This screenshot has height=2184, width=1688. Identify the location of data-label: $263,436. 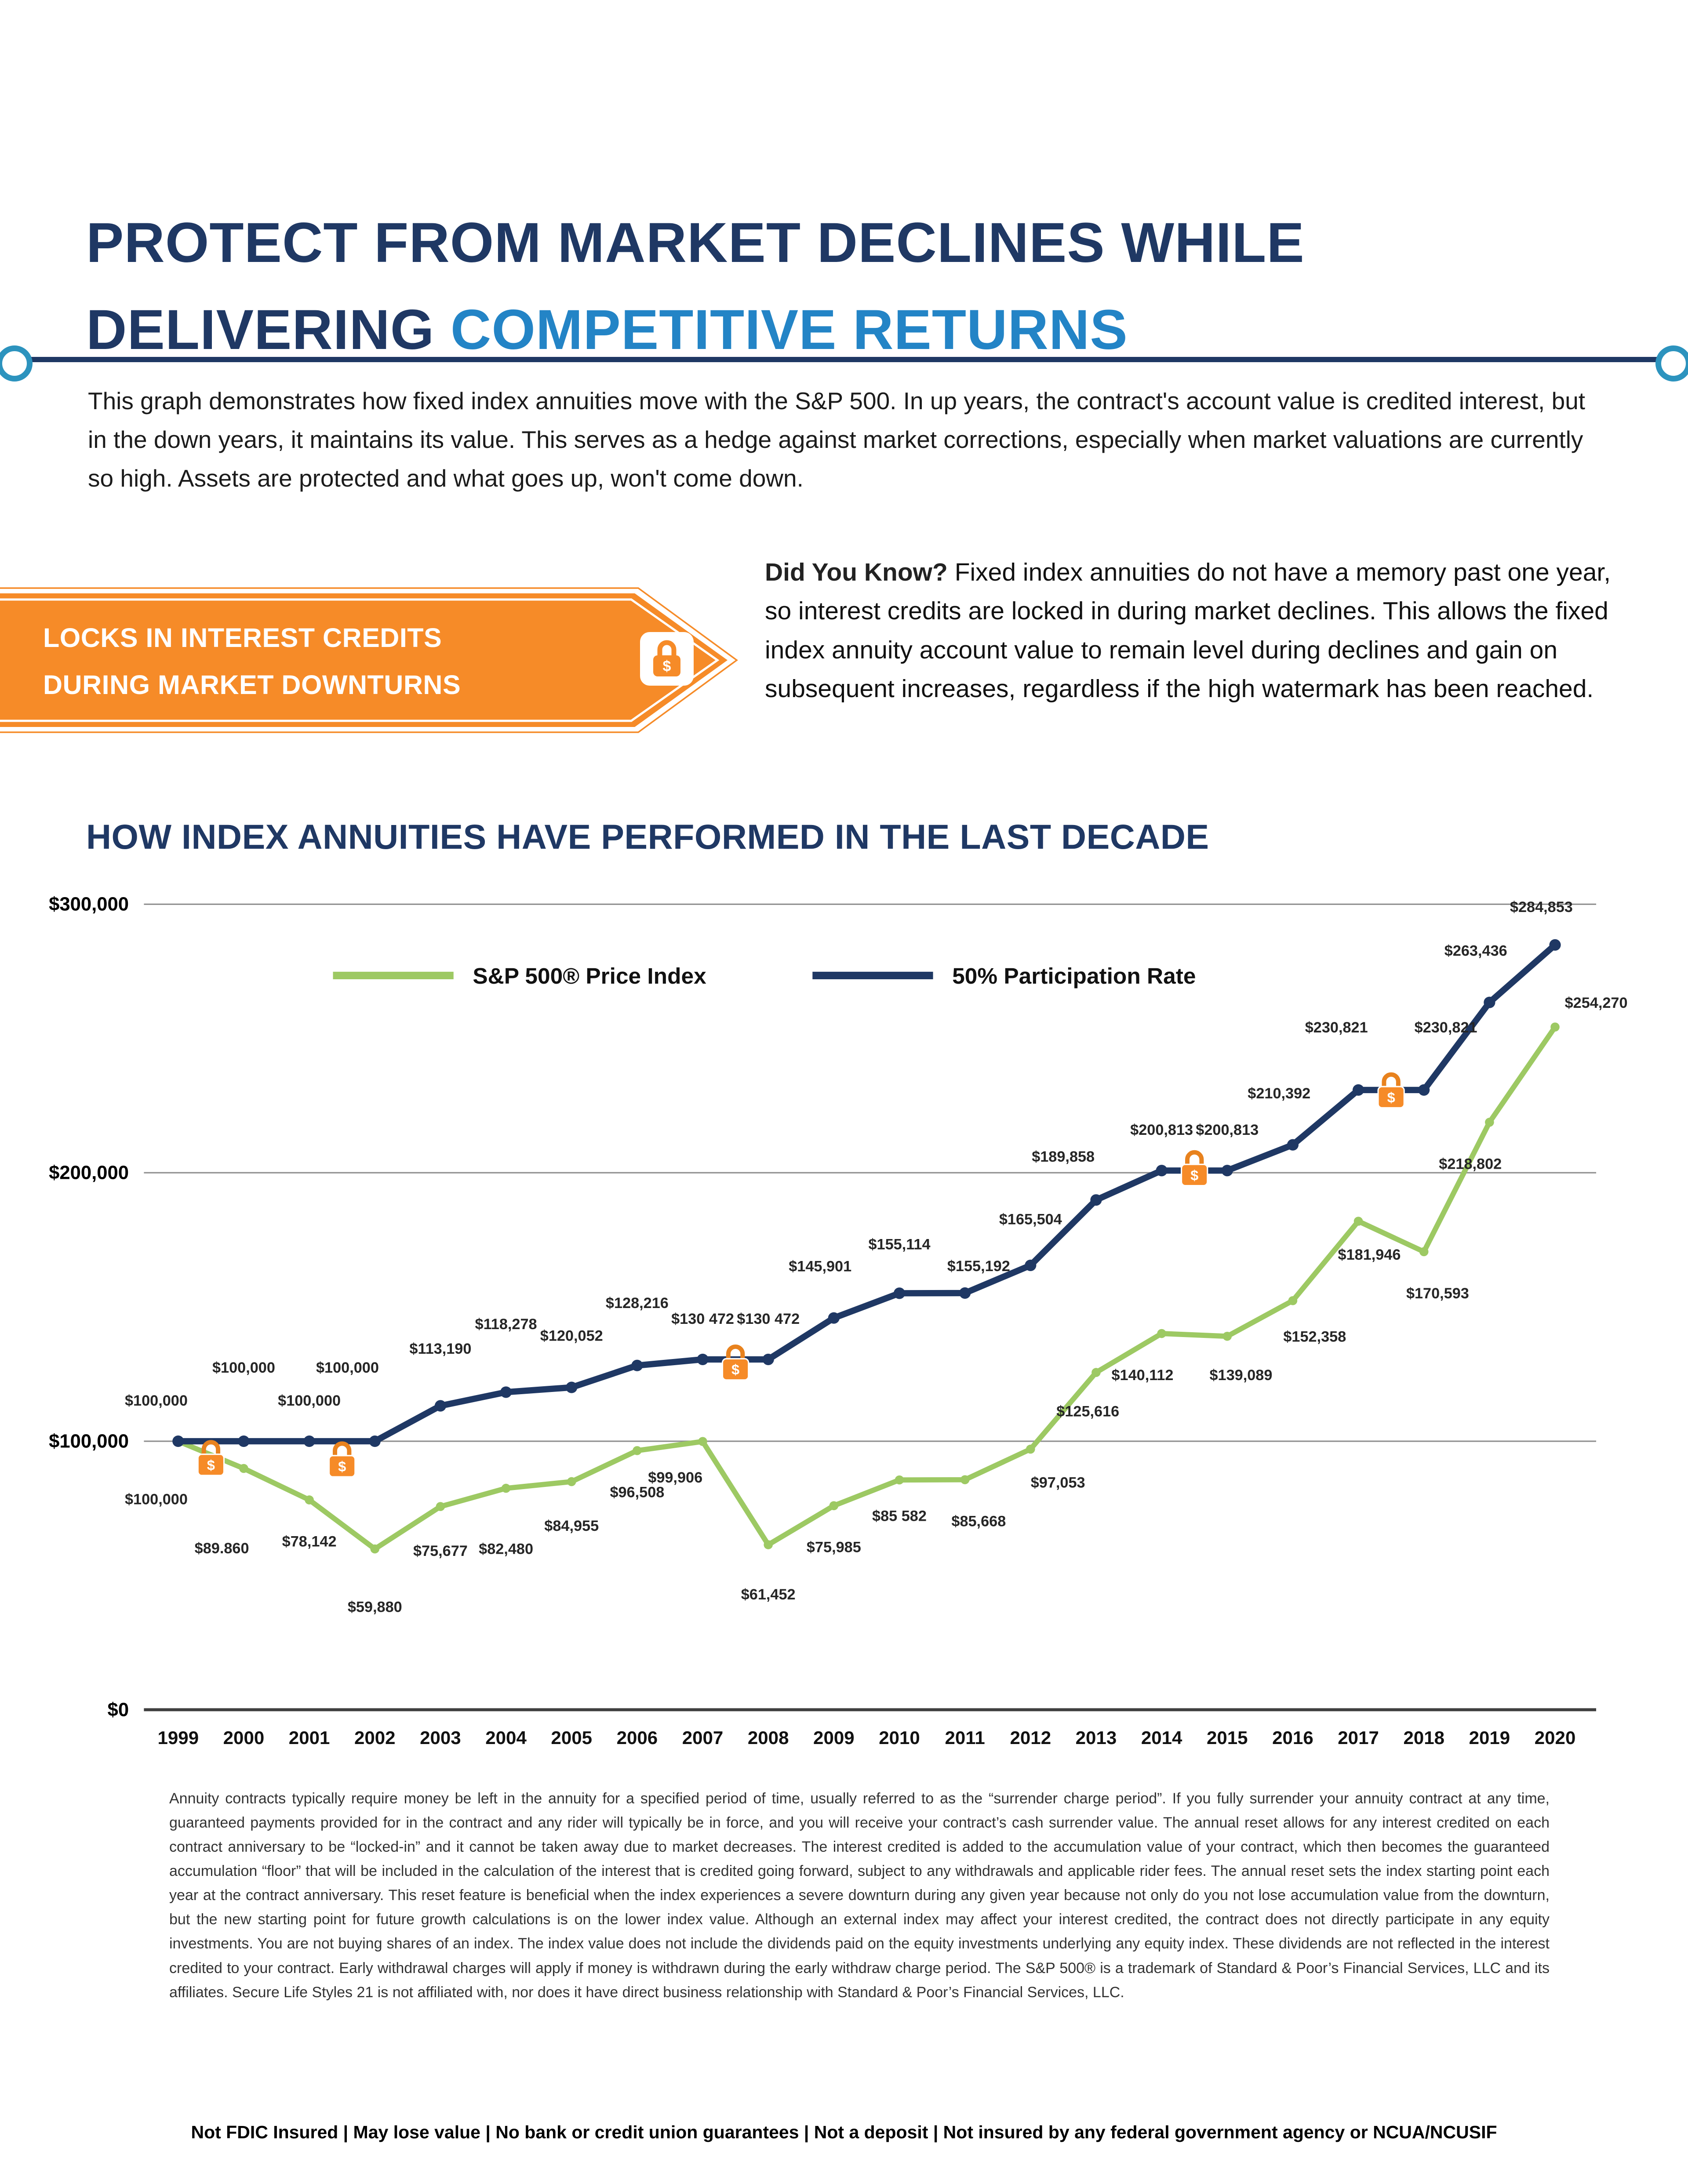
(1475, 951).